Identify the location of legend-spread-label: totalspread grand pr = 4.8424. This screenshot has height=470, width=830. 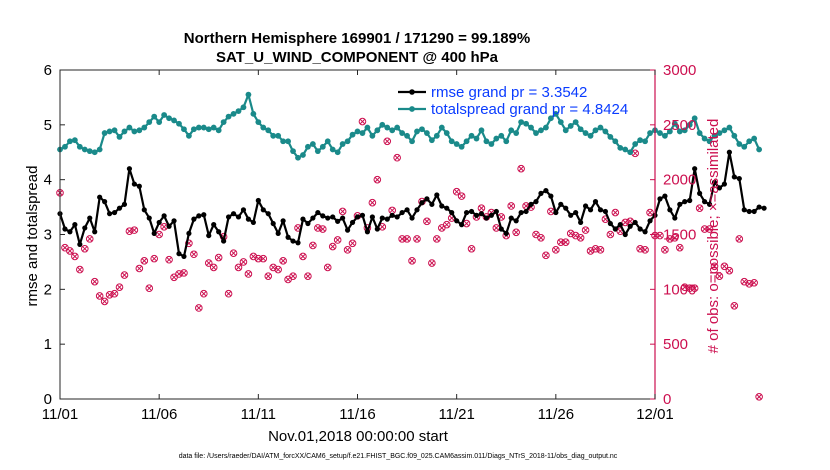
(529, 109).